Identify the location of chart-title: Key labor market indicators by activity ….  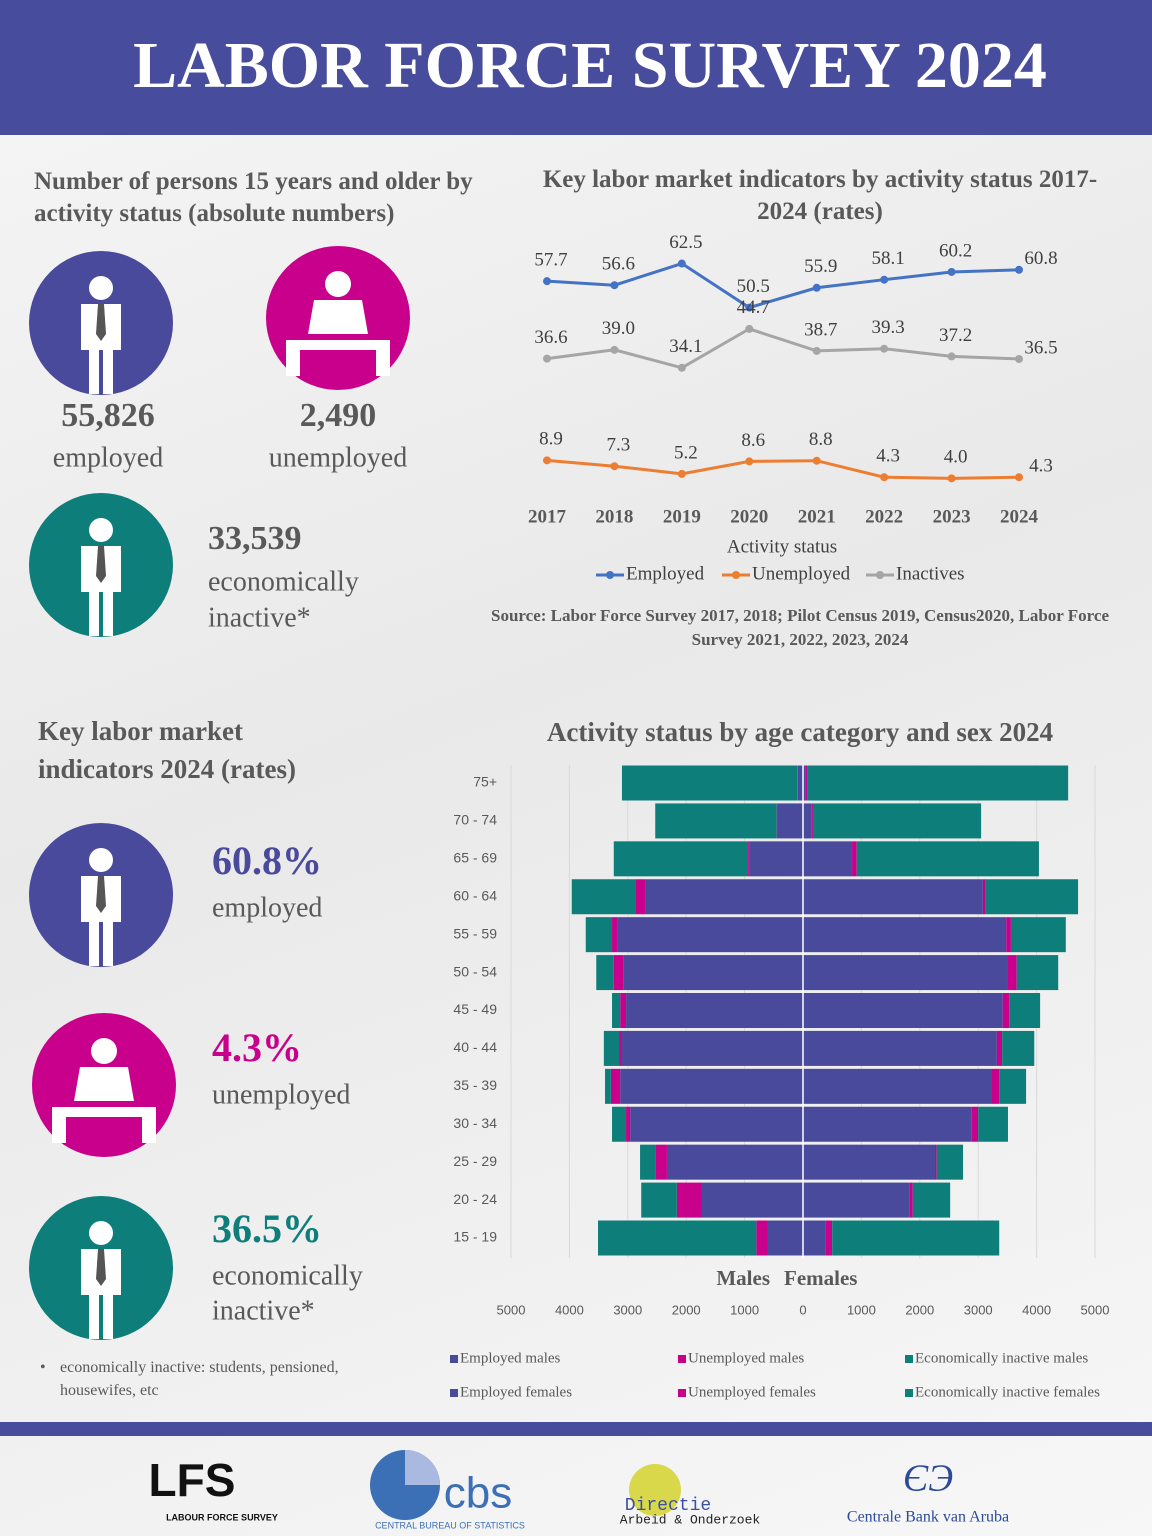
(820, 195).